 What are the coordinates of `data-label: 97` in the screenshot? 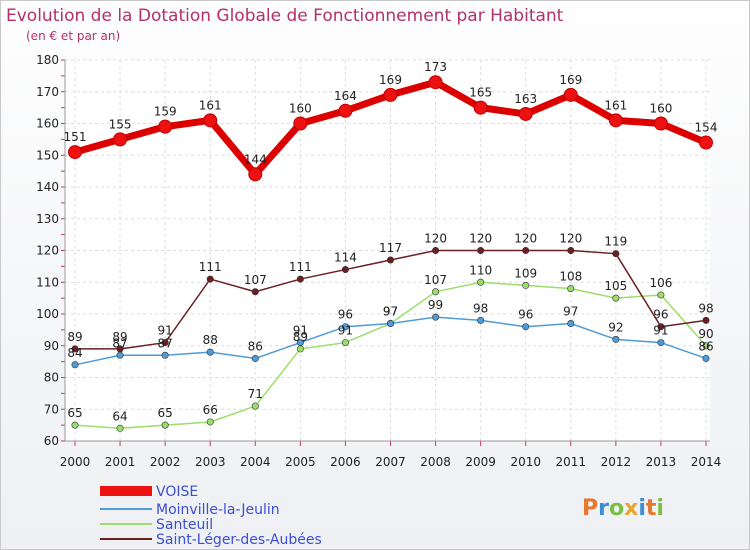 It's located at (390, 312).